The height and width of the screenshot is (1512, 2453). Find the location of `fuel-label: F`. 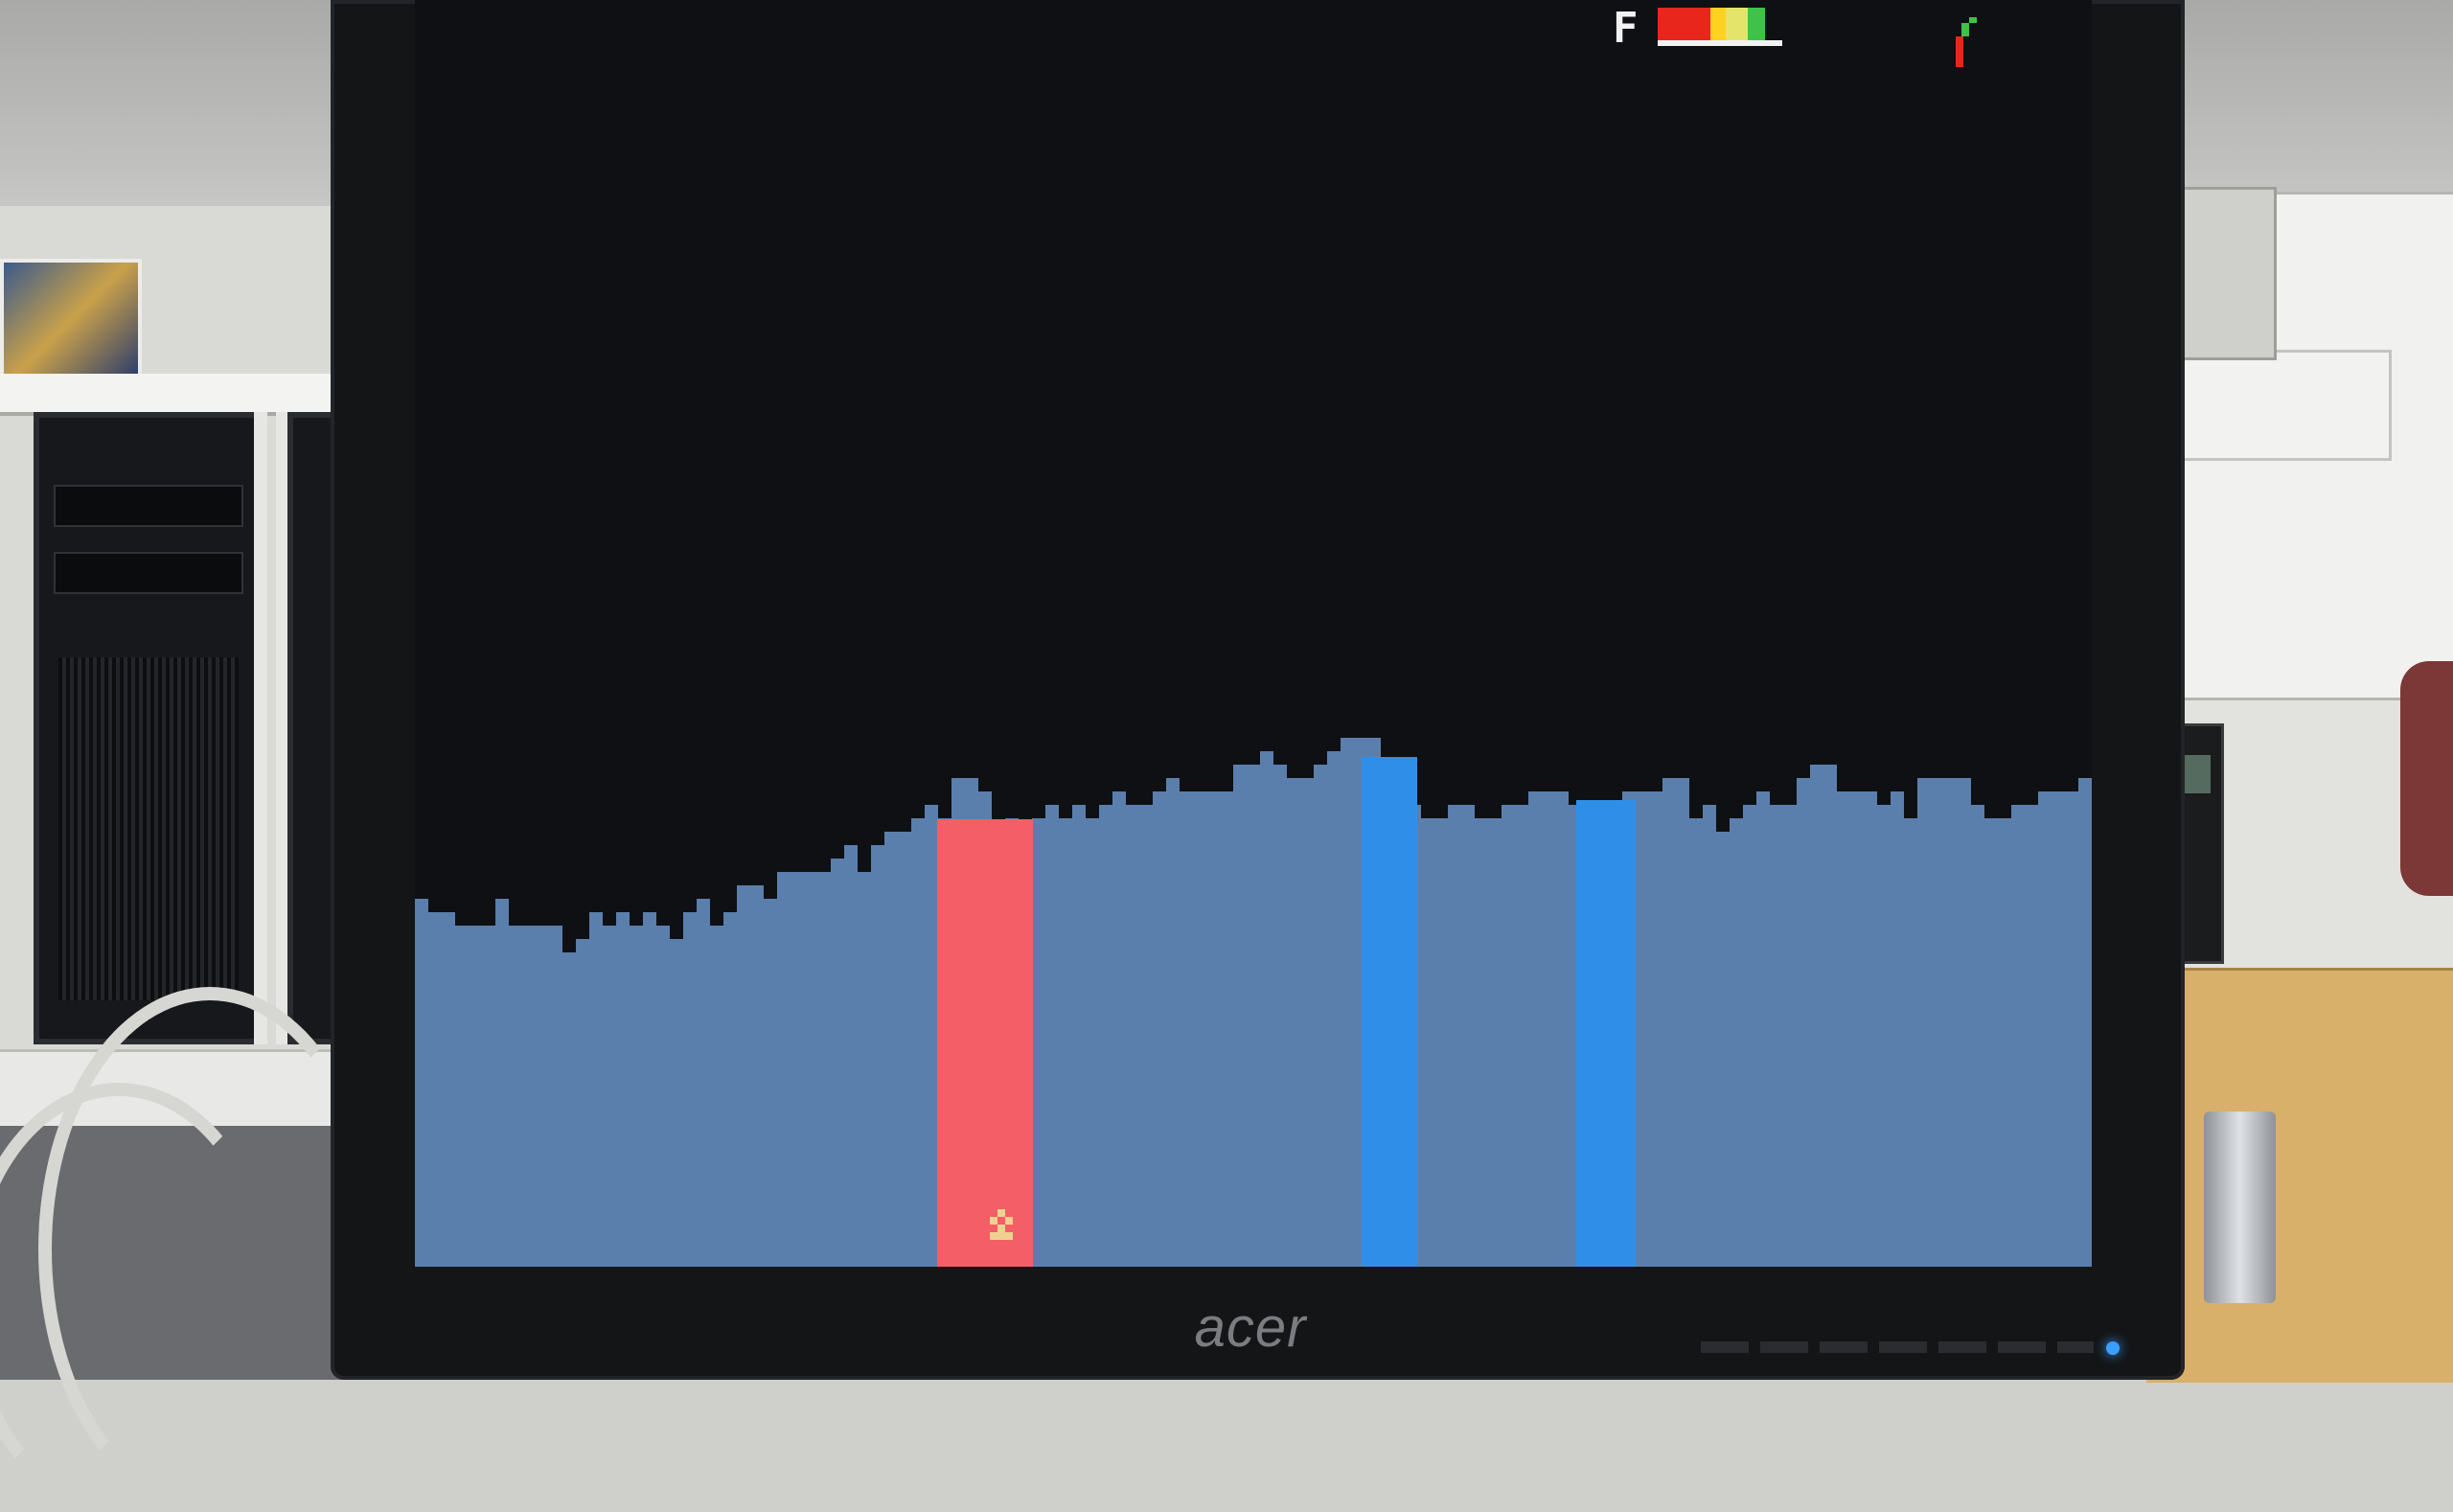

fuel-label: F is located at coordinates (1626, 28).